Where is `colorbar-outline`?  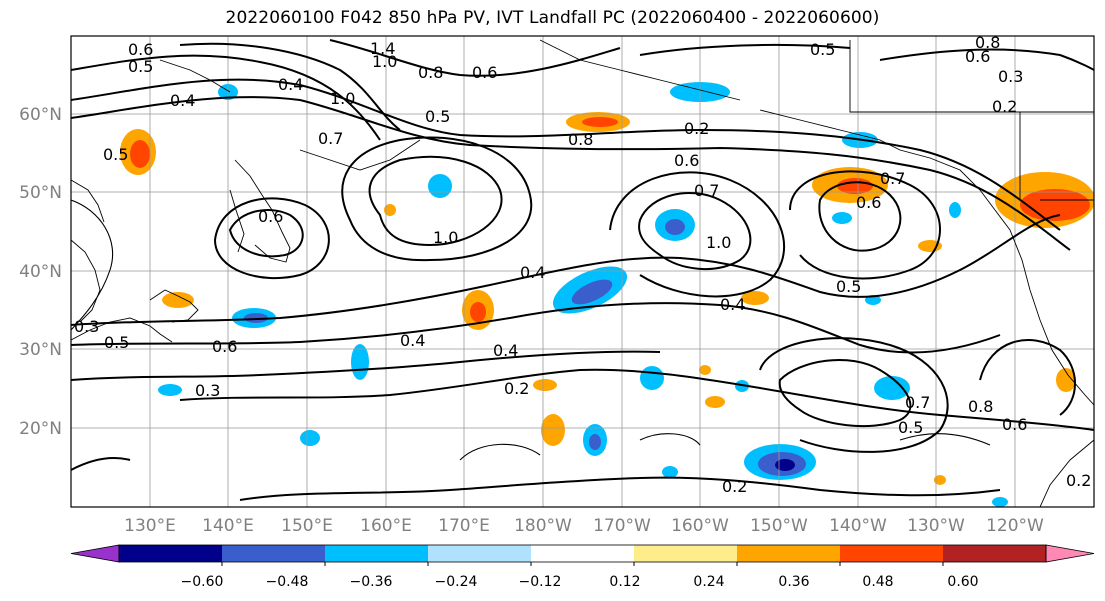 colorbar-outline is located at coordinates (582, 553).